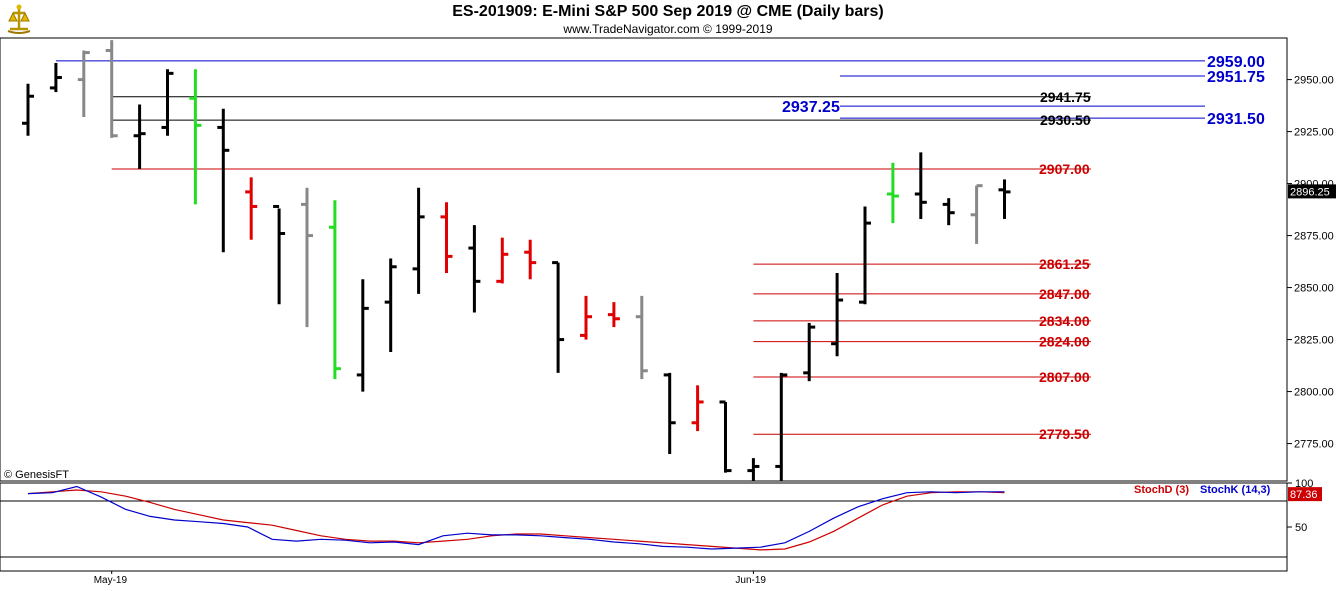 The height and width of the screenshot is (591, 1336). What do you see at coordinates (1314, 445) in the screenshot?
I see `price-axis-label: 2775.00` at bounding box center [1314, 445].